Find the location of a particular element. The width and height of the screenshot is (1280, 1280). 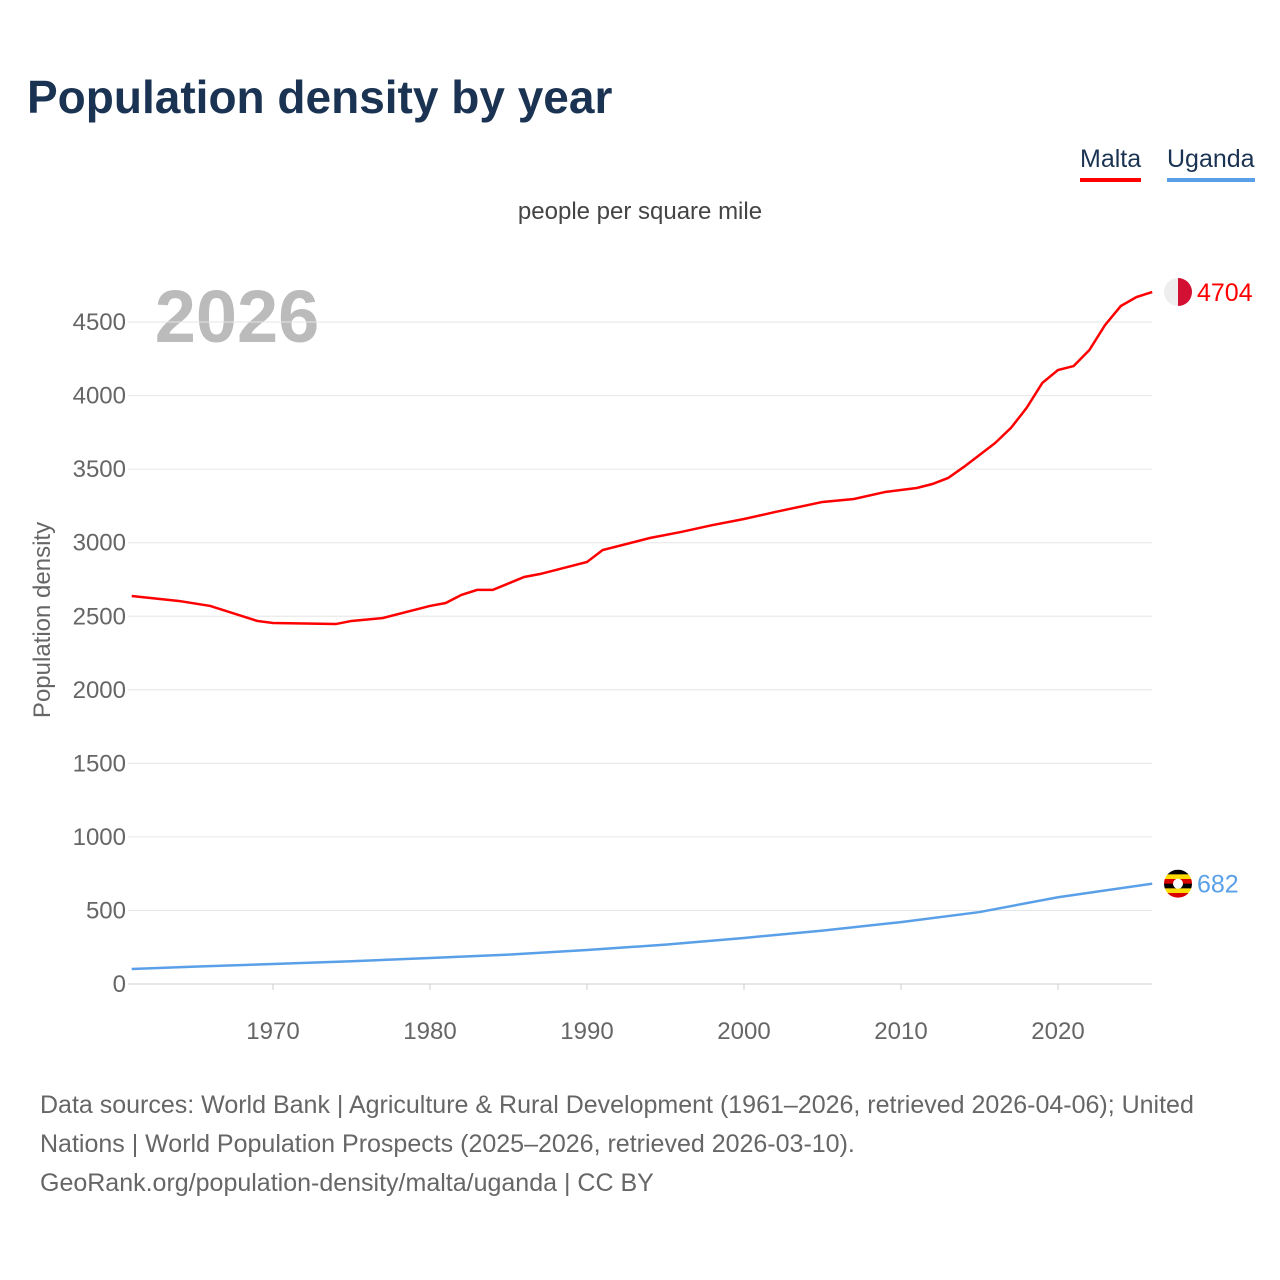

flag-emblem is located at coordinates (1178, 883).